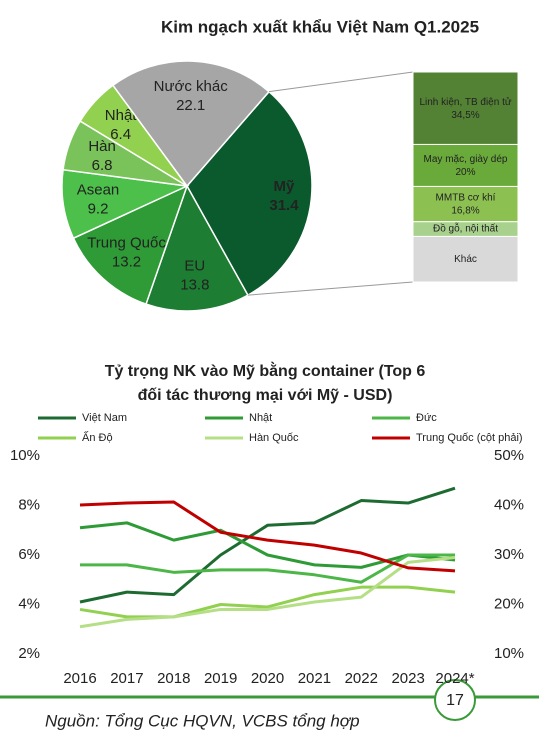 Image resolution: width=539 pixels, height=742 pixels. I want to click on slice-value: 9.2, so click(98, 208).